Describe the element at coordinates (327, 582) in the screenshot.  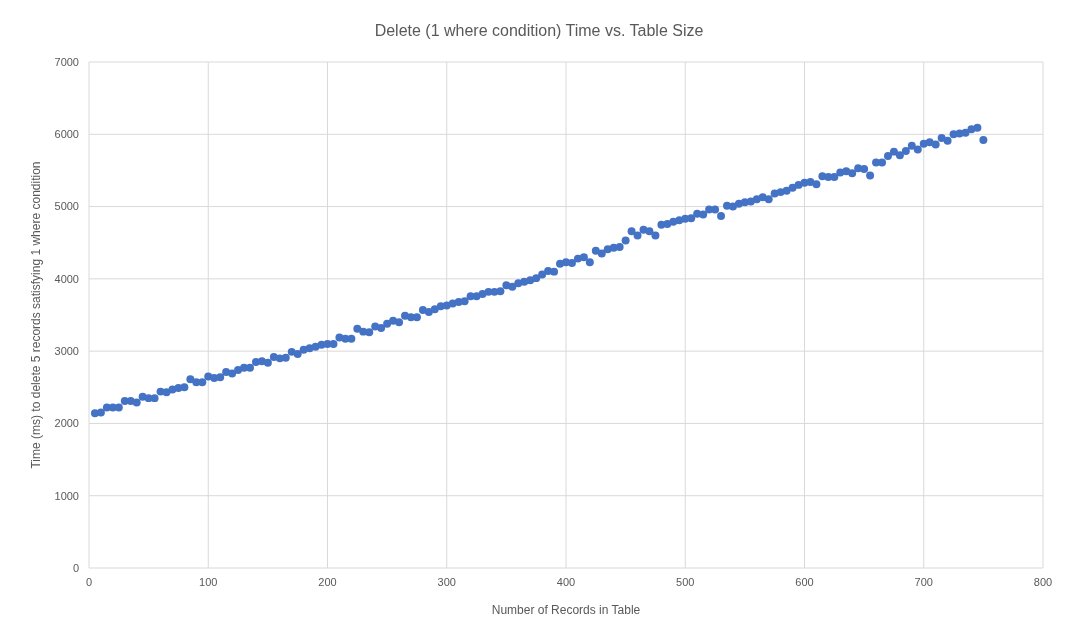
I see `x-tick-label: 200` at that location.